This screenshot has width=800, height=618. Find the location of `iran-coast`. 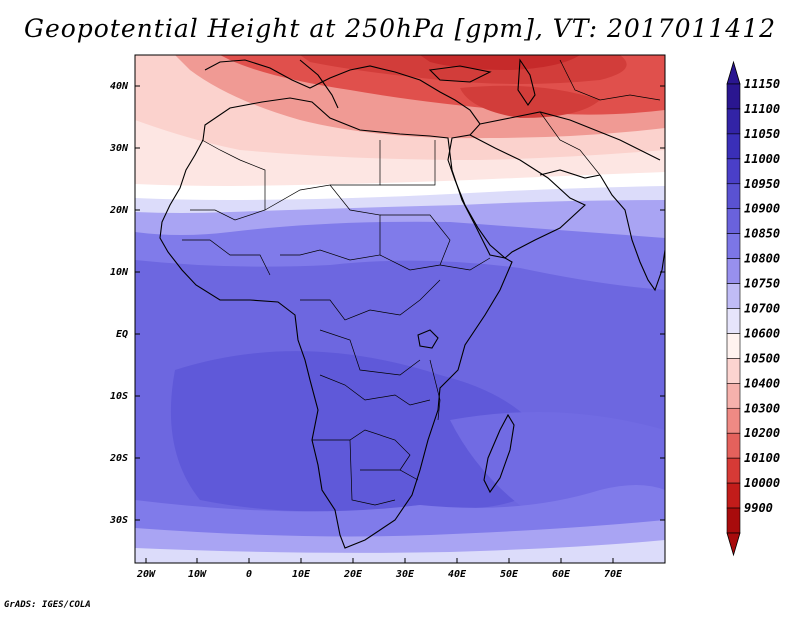

iran-coast is located at coordinates (570, 136).